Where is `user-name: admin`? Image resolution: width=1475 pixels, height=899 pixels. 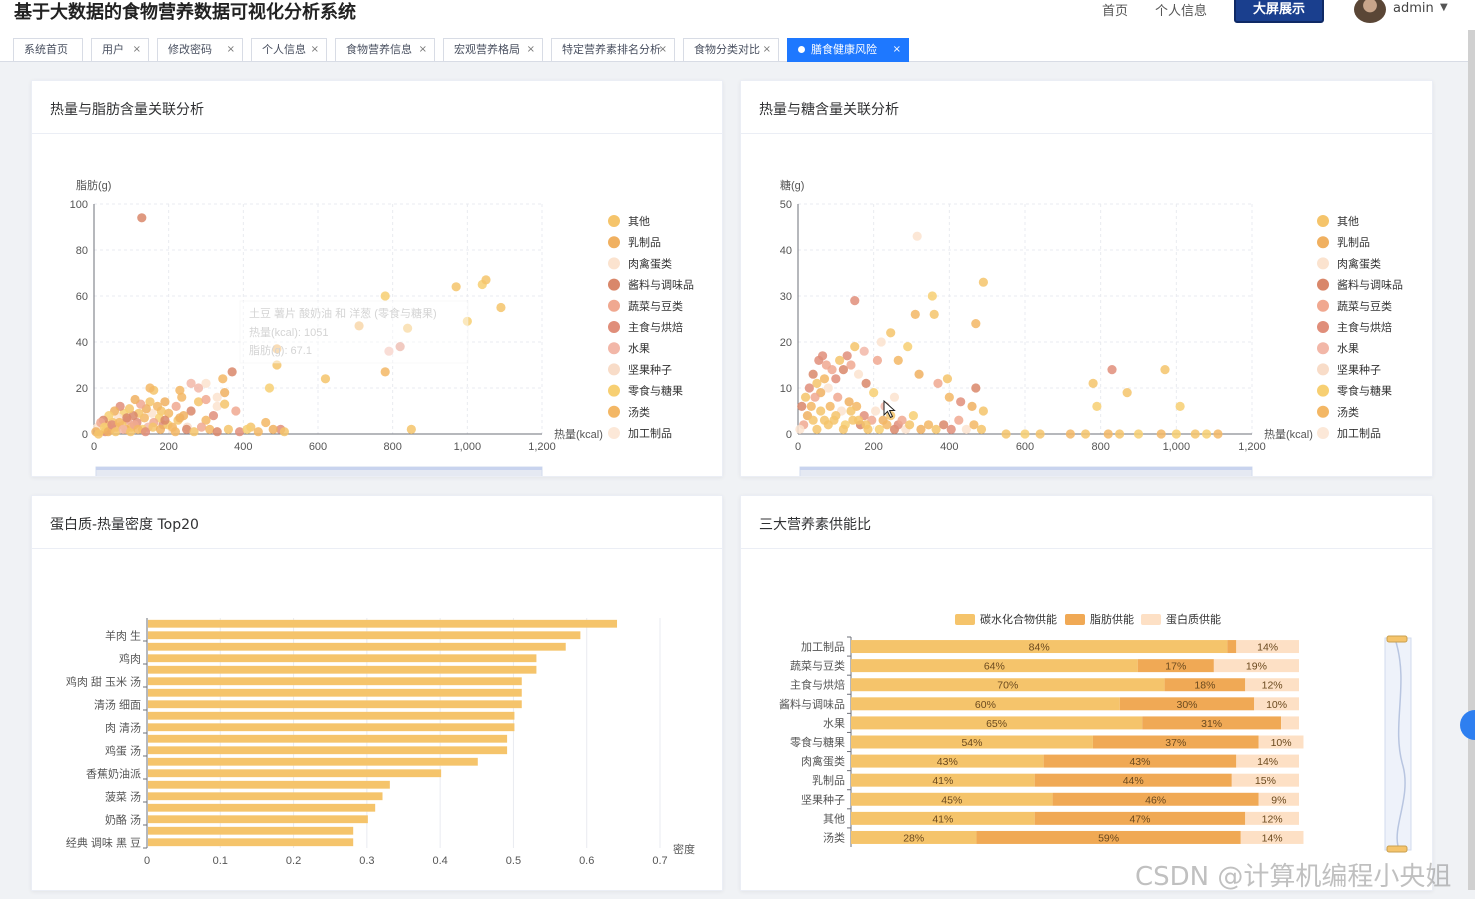 user-name: admin is located at coordinates (1413, 8).